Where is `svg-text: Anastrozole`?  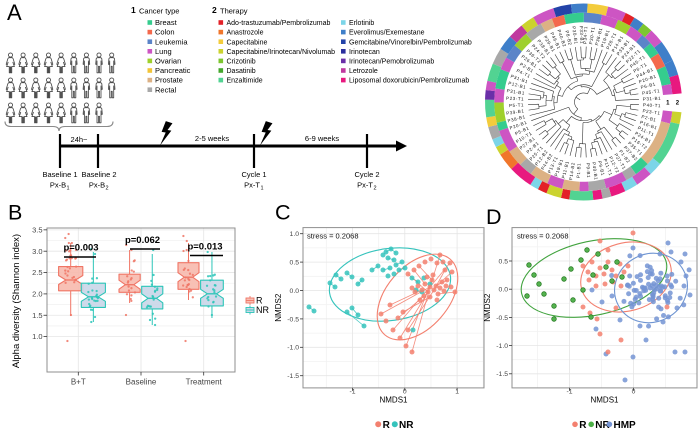
svg-text: Anastrozole is located at coordinates (245, 33).